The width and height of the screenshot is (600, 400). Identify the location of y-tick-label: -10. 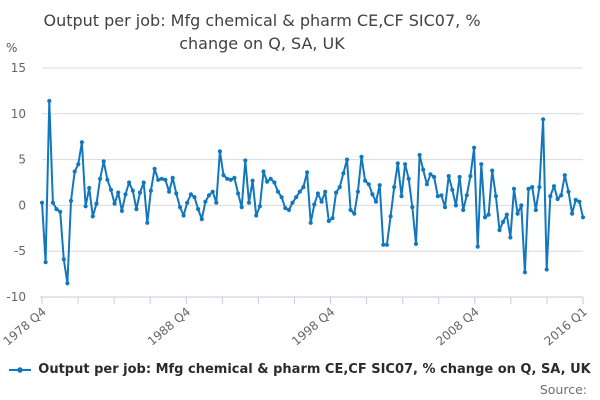
(16, 297).